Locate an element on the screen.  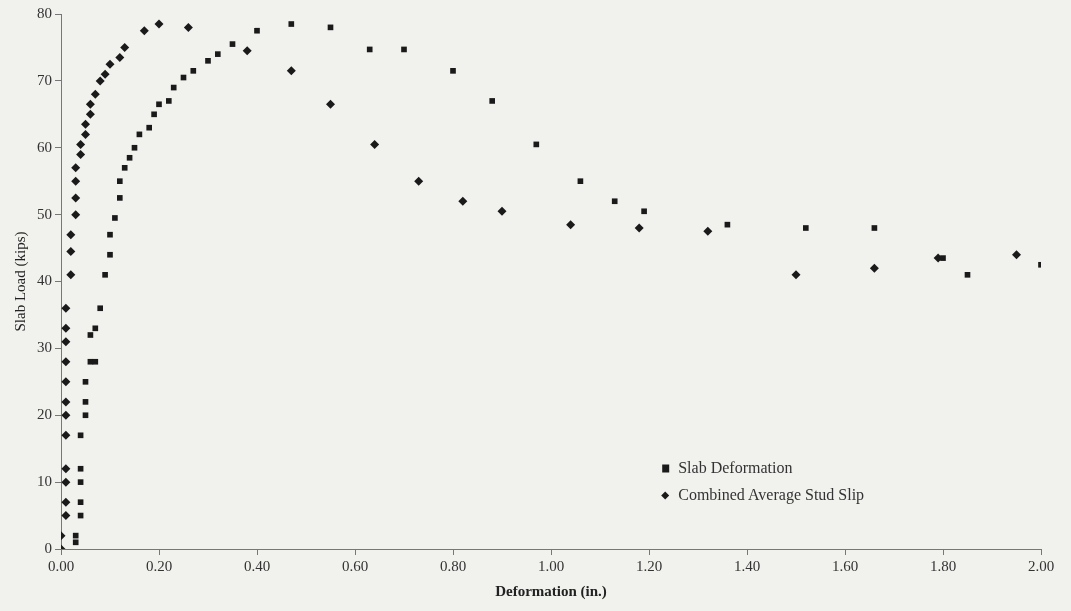
x-tick-label: 0.20 is located at coordinates (159, 565).